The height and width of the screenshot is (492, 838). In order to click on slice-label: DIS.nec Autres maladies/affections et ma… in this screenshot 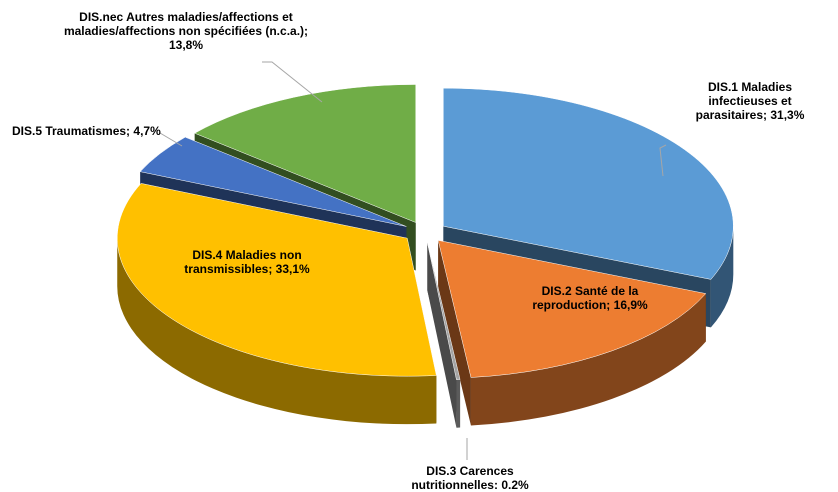, I will do `click(186, 31)`.